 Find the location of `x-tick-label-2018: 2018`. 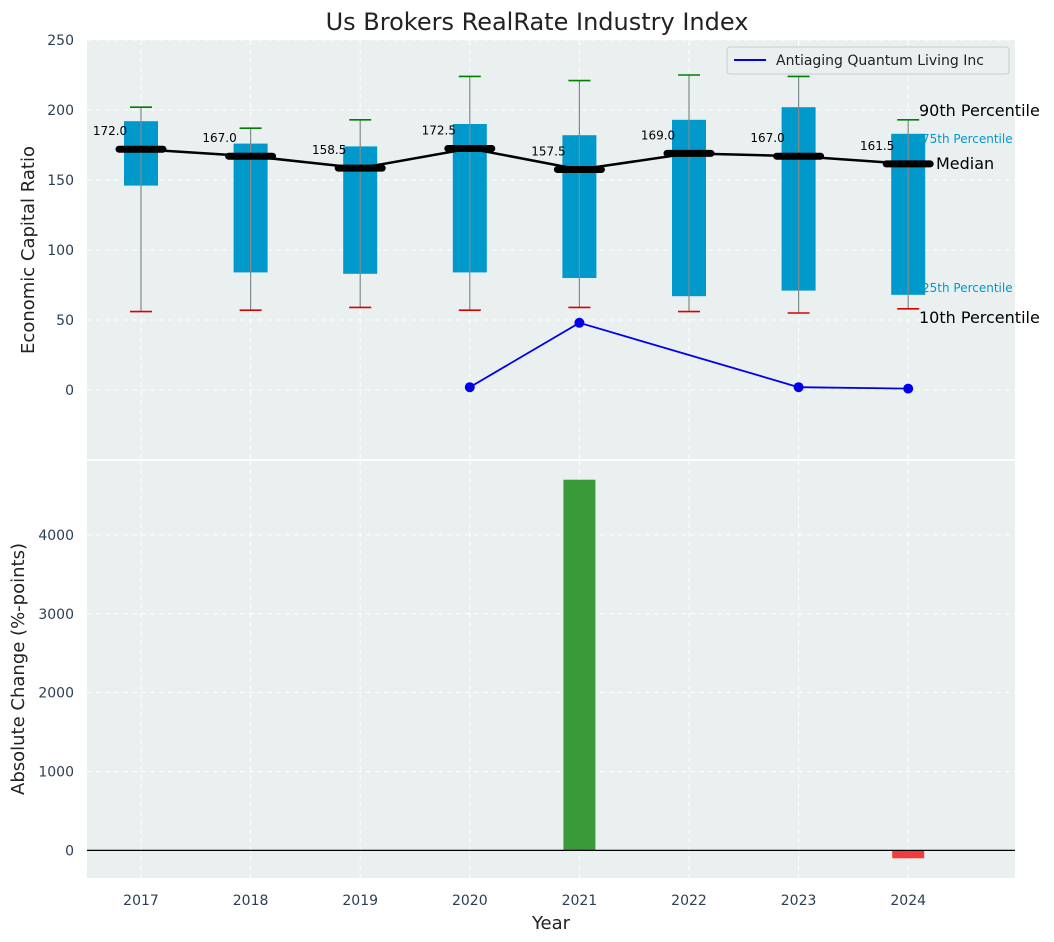

x-tick-label-2018: 2018 is located at coordinates (251, 901).